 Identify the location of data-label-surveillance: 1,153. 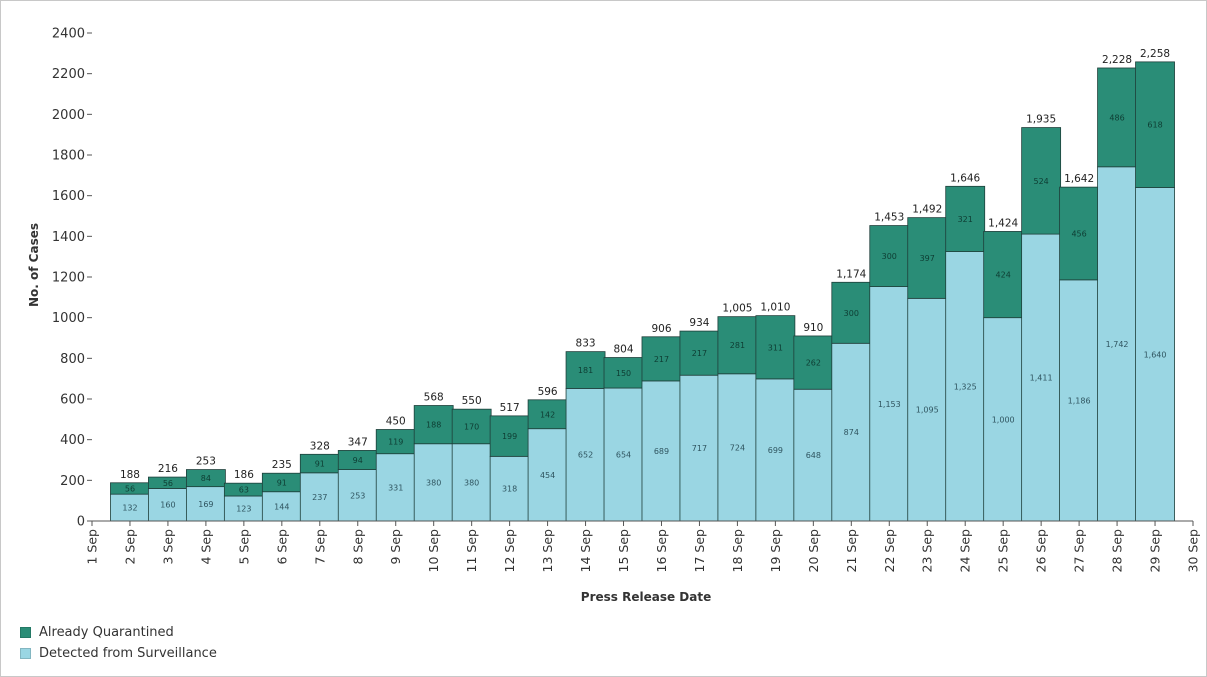
(889, 404).